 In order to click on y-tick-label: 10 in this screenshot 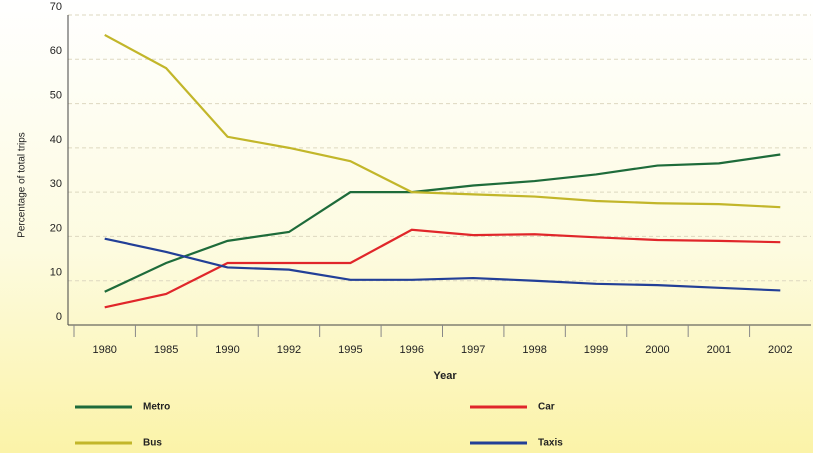, I will do `click(56, 273)`.